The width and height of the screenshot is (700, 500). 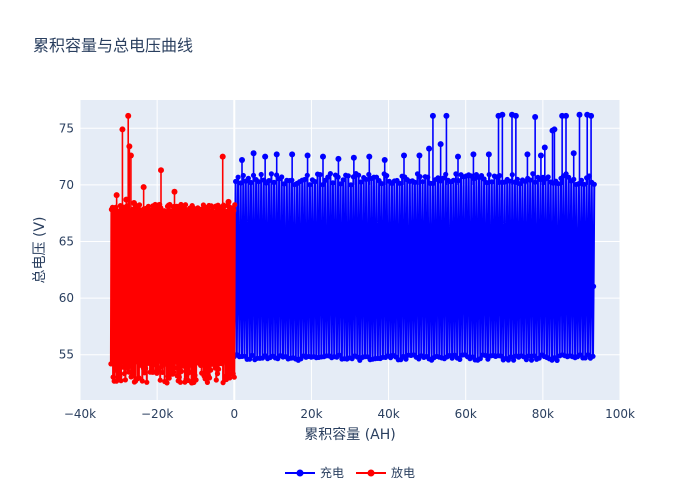 I want to click on y-tick-label: 75, so click(x=66, y=128).